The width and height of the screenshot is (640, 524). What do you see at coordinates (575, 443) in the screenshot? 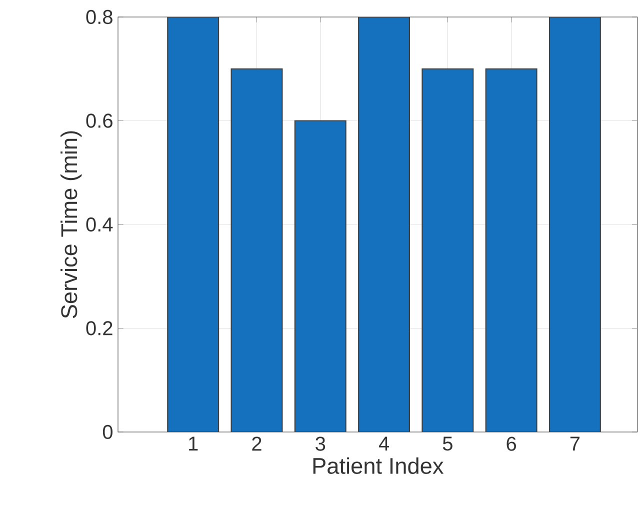
I see `x-tick-label: 7` at bounding box center [575, 443].